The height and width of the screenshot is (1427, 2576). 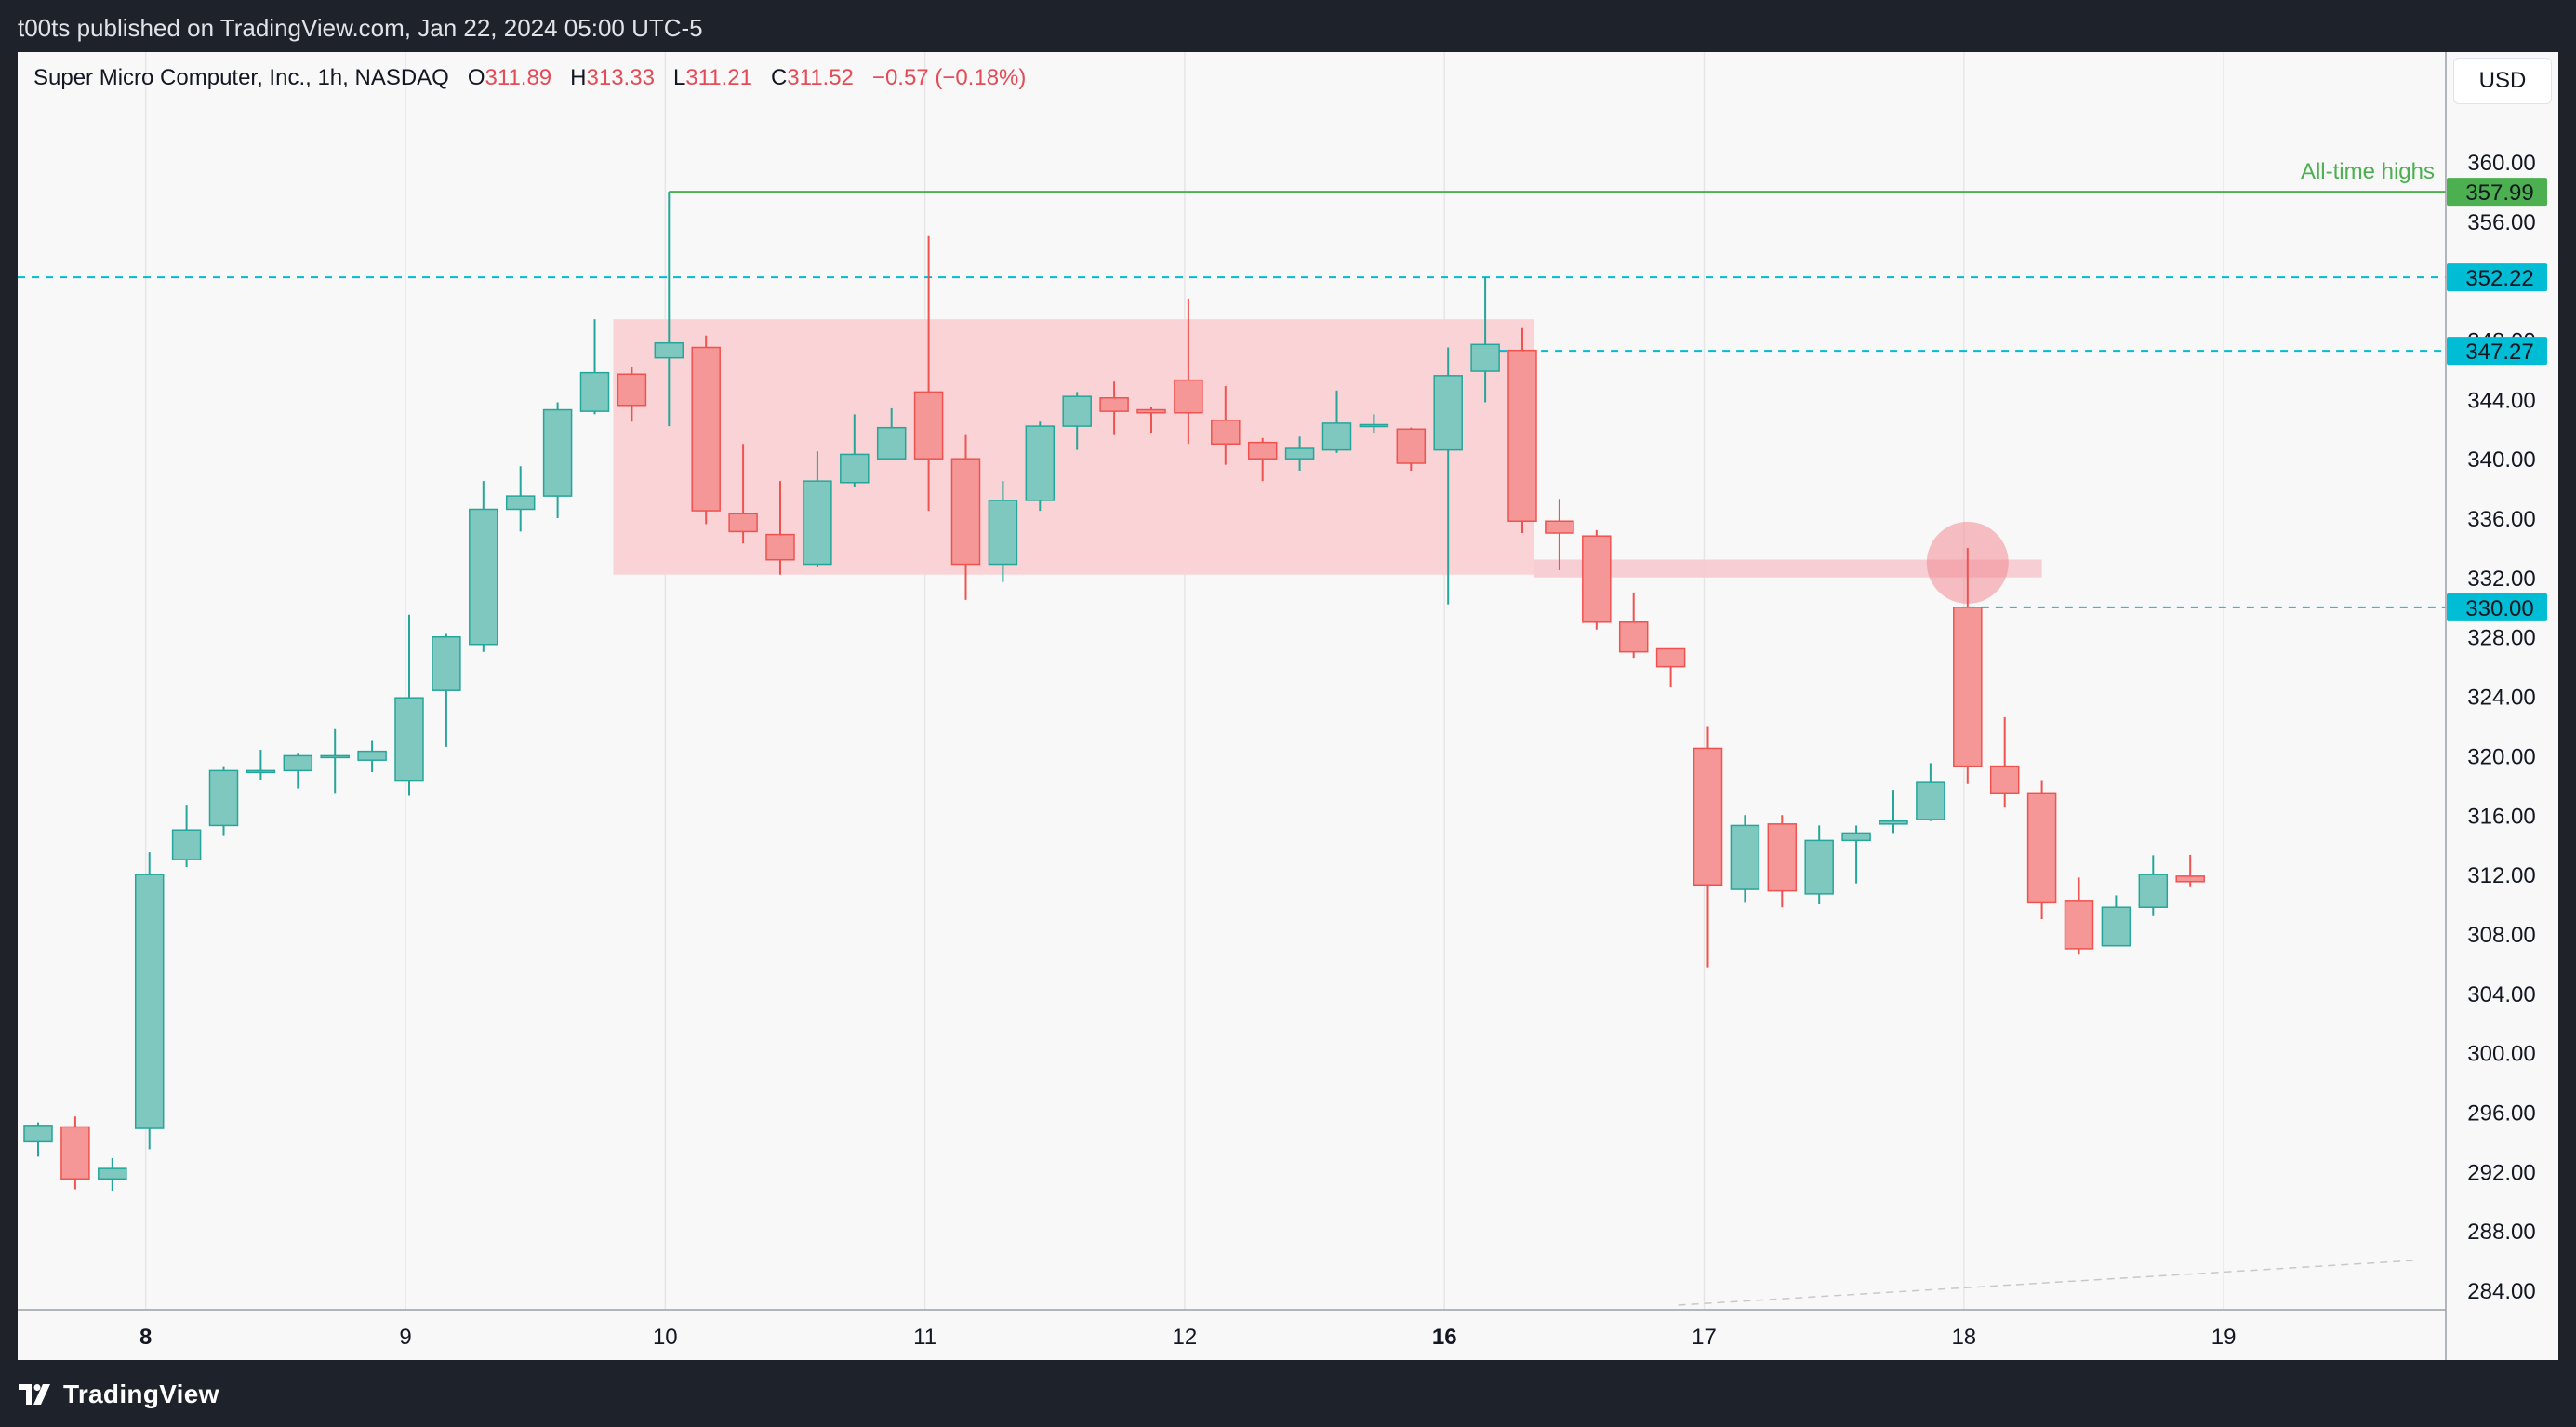 What do you see at coordinates (1787, 568) in the screenshot?
I see `support-zone-strip` at bounding box center [1787, 568].